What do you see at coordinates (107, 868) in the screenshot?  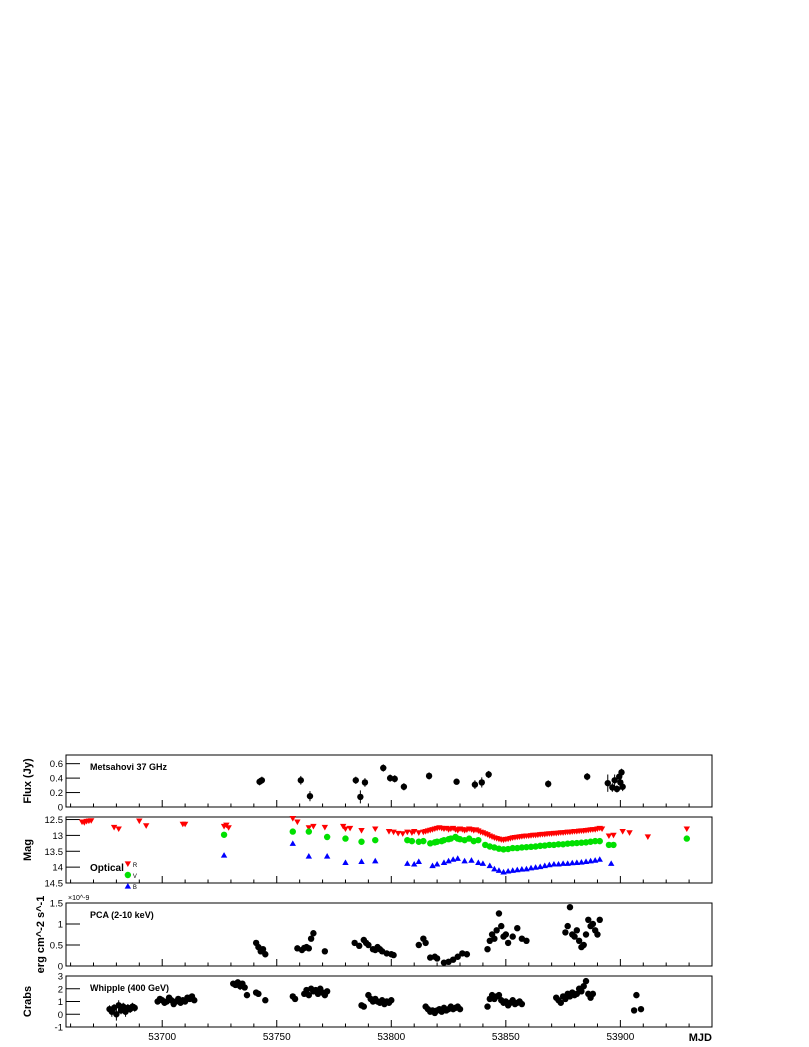 I see `panel-annotation: Optical` at bounding box center [107, 868].